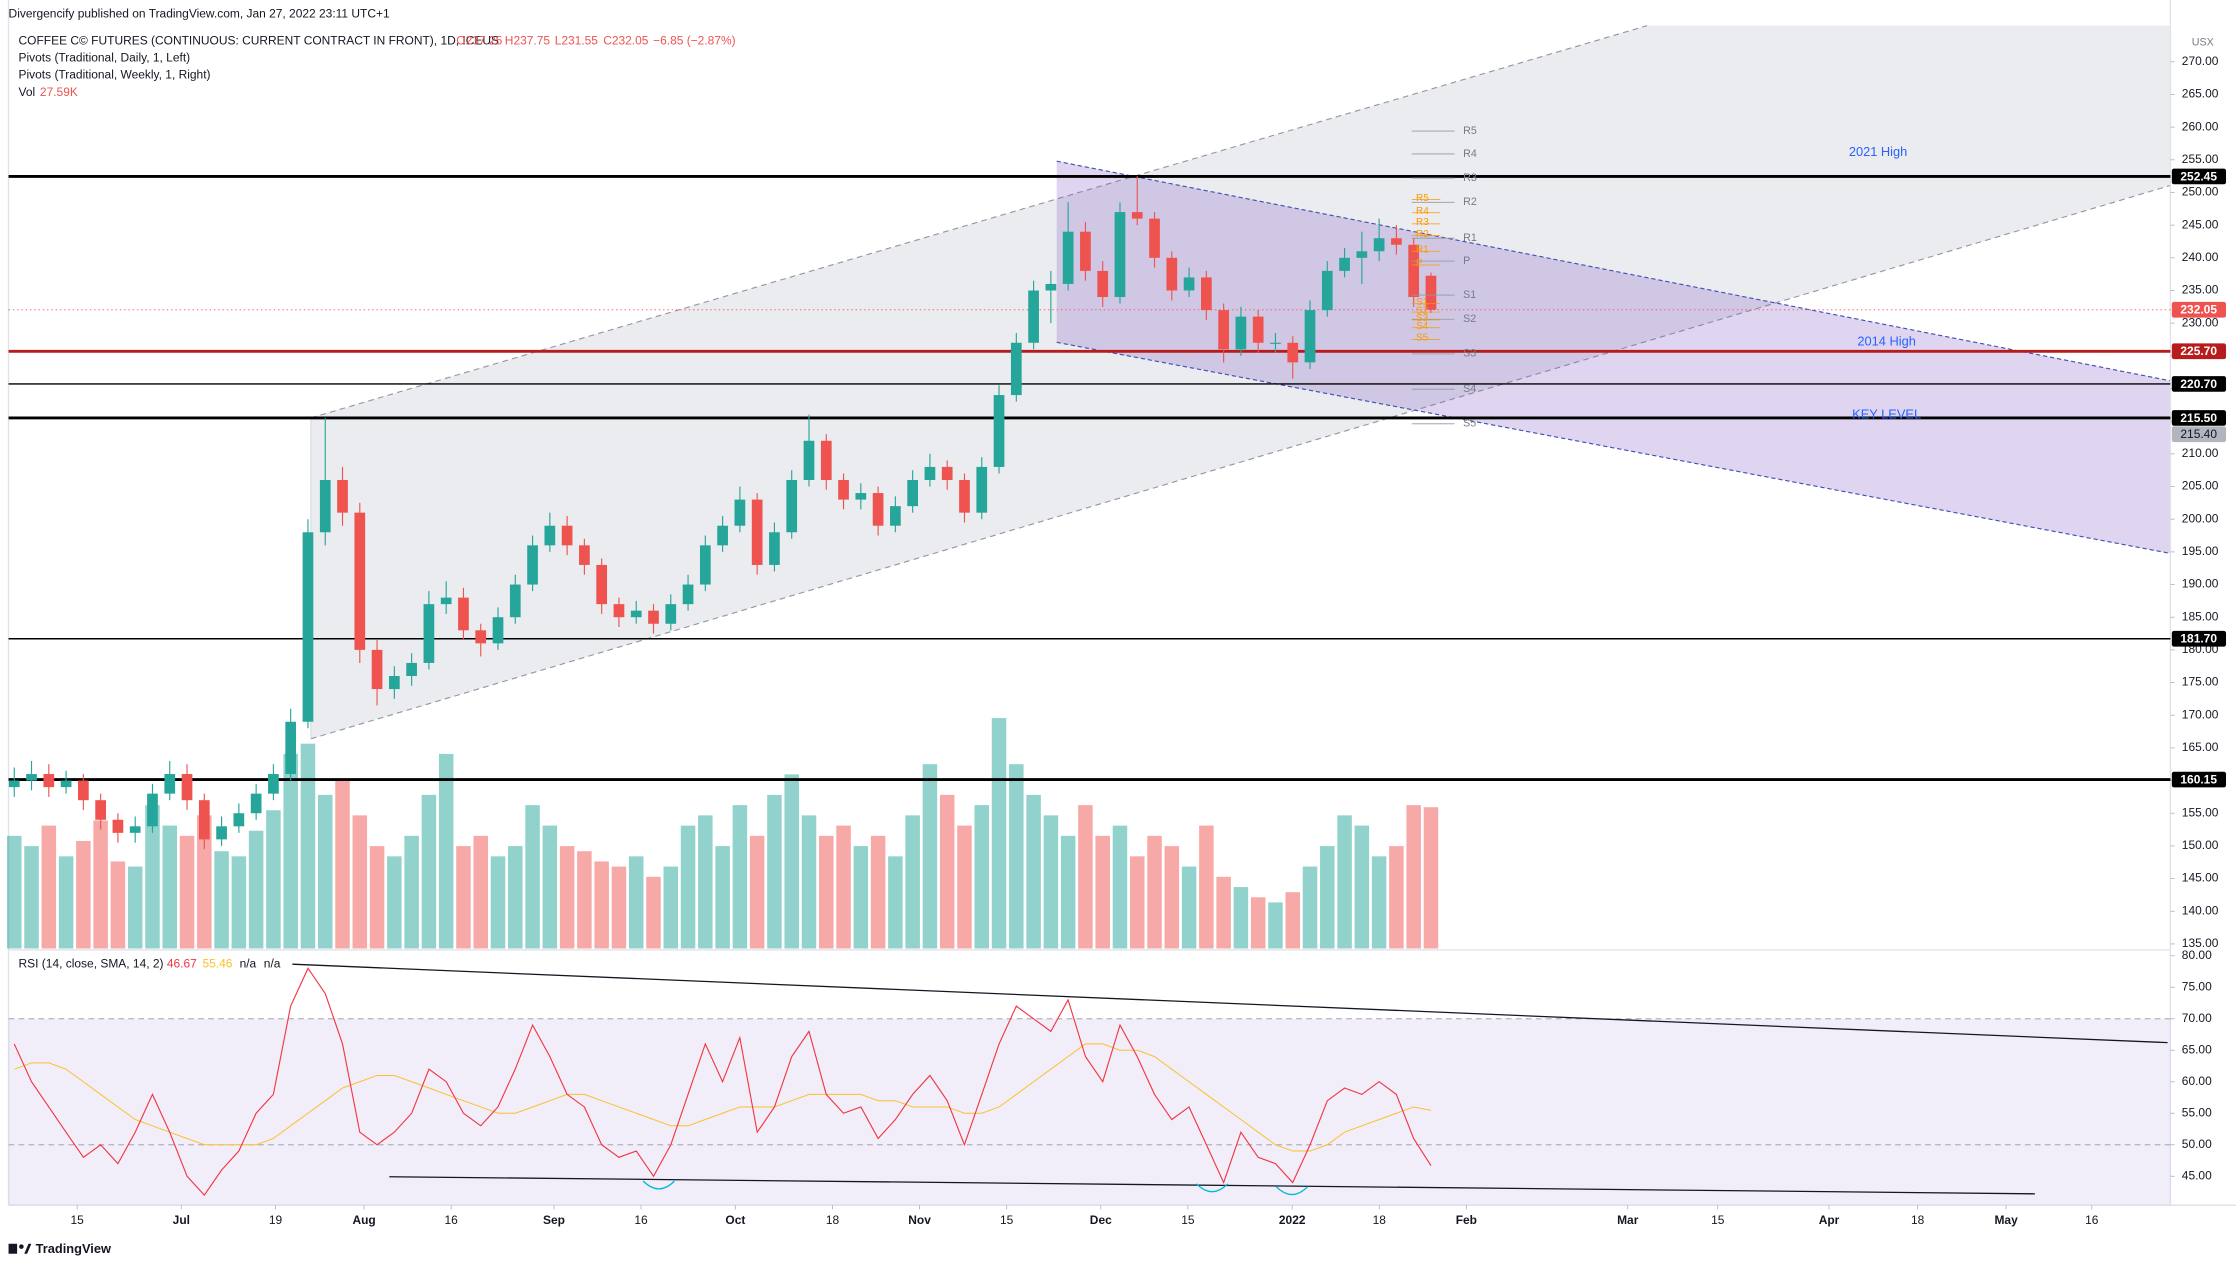 The image size is (2236, 1268). I want to click on rsi-readout: 46.67, so click(182, 963).